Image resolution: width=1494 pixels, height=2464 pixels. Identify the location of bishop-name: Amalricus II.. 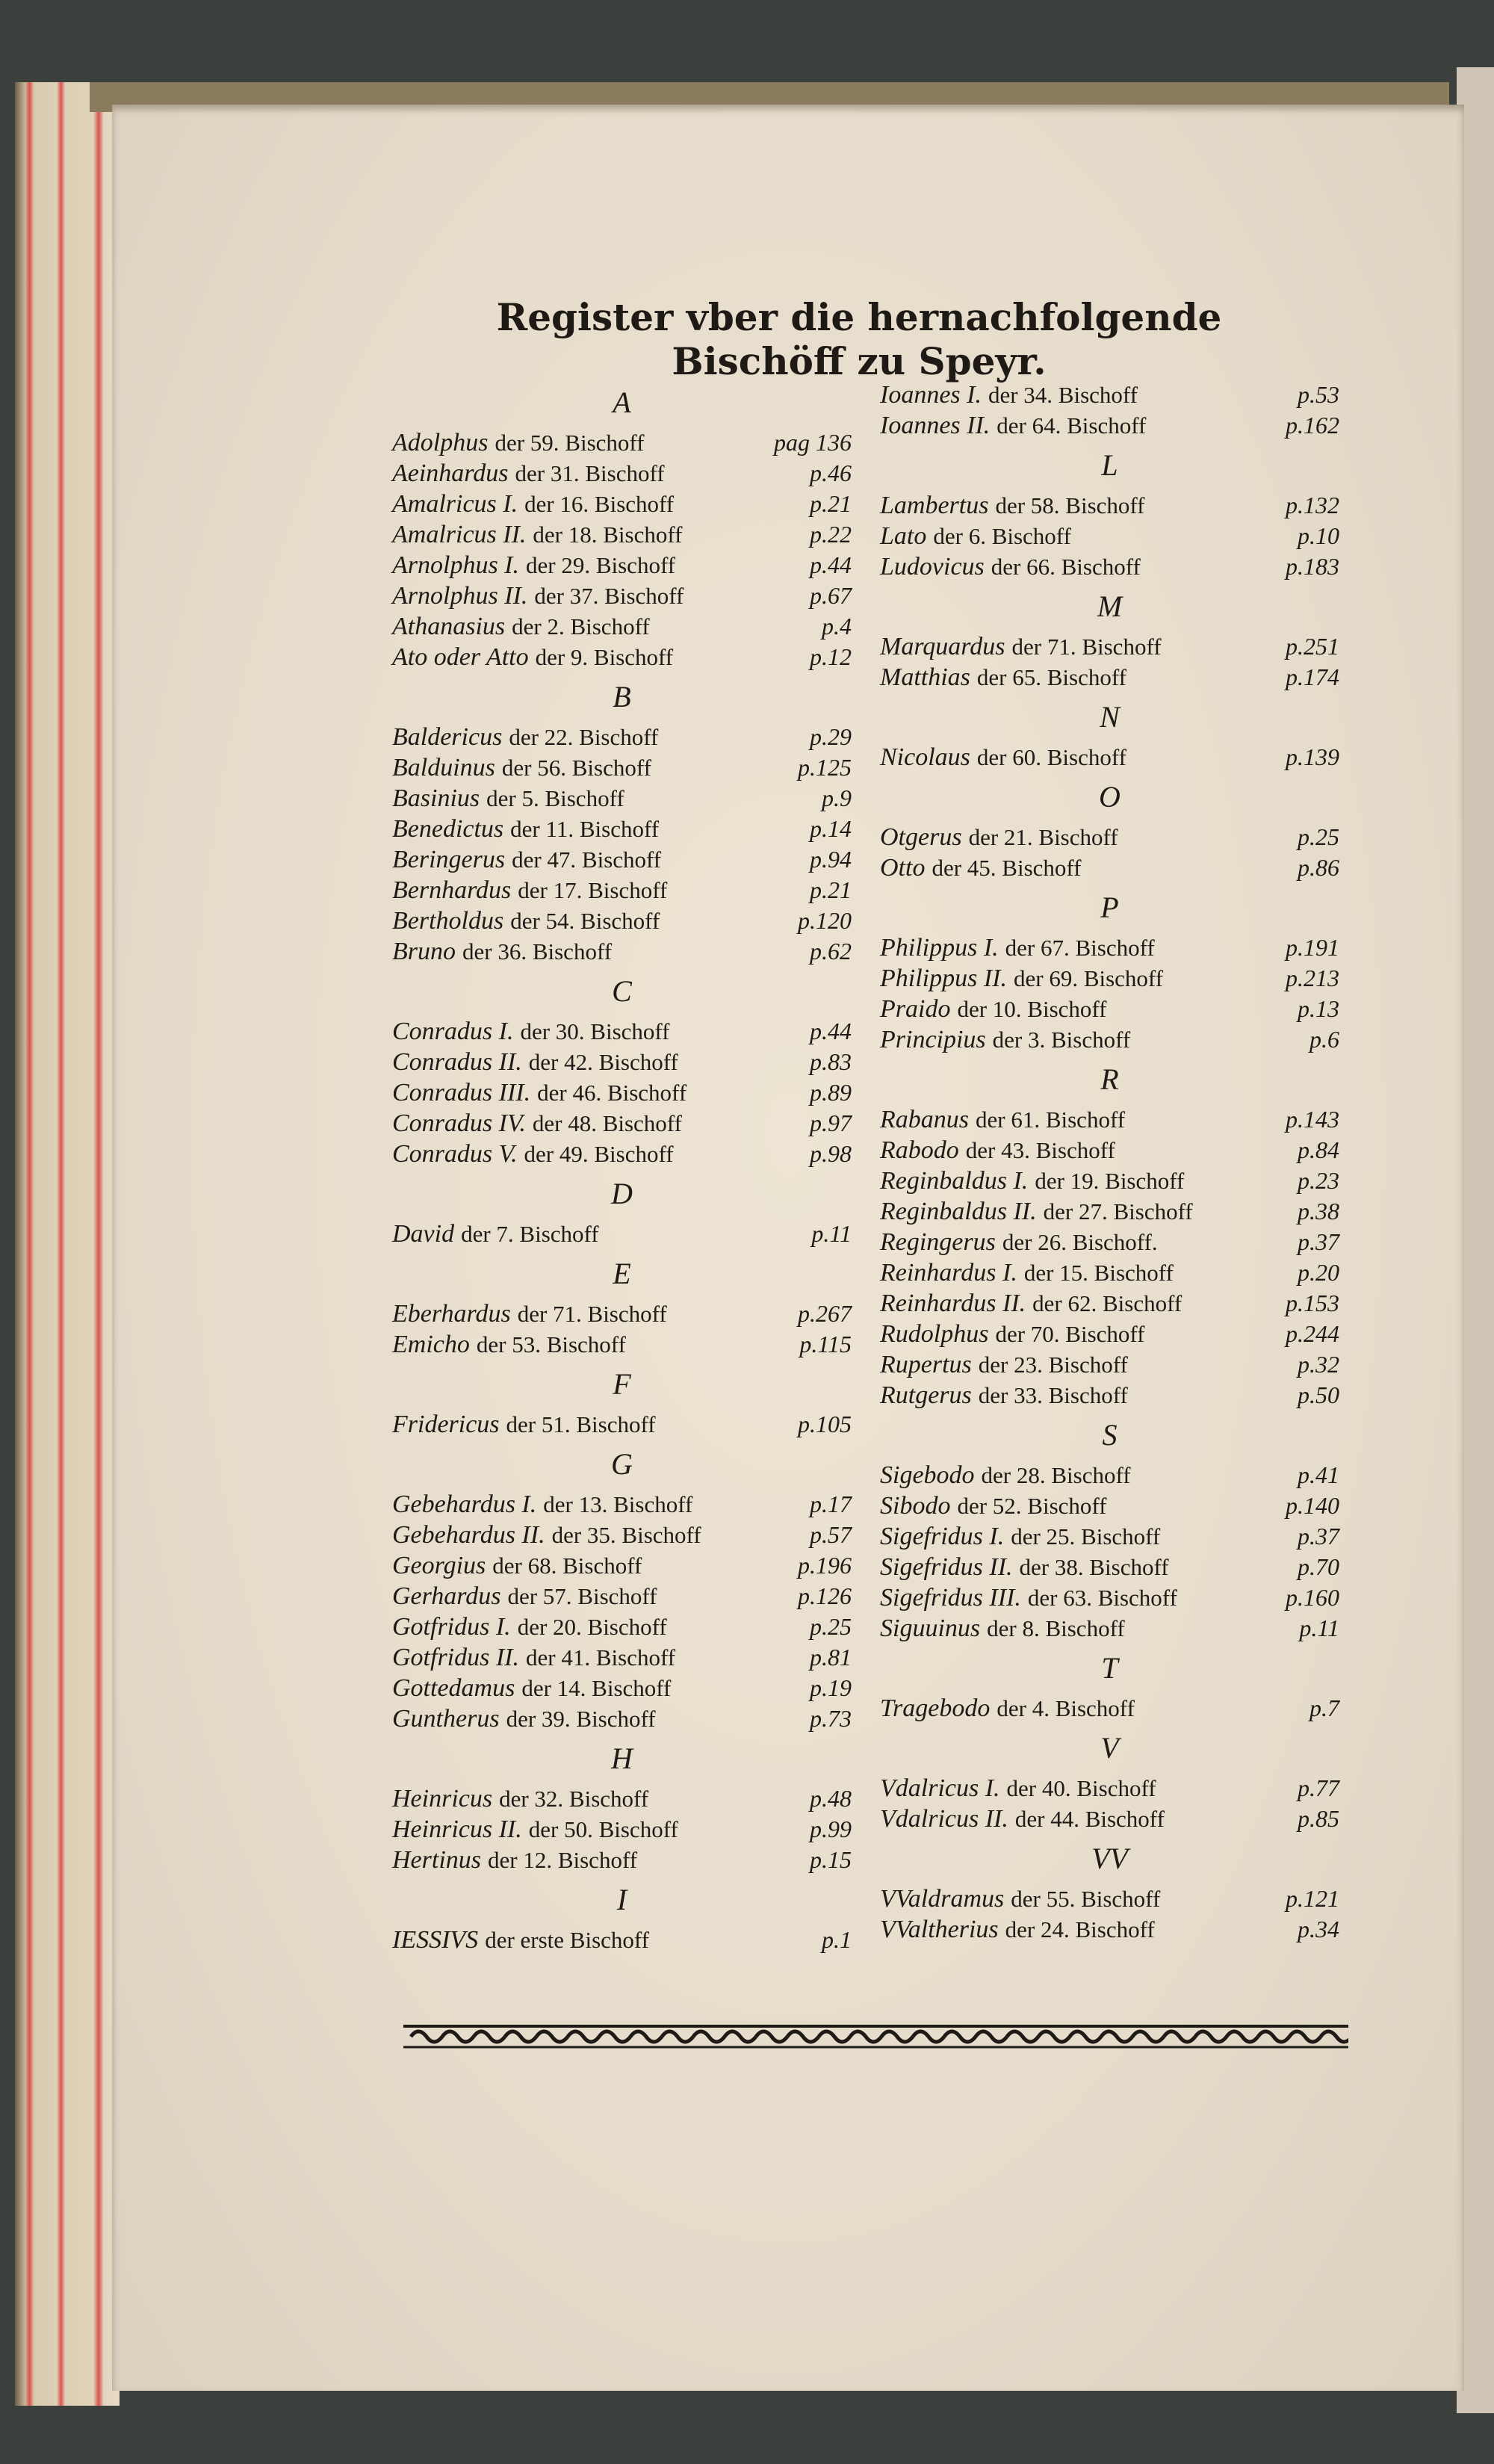
(459, 534).